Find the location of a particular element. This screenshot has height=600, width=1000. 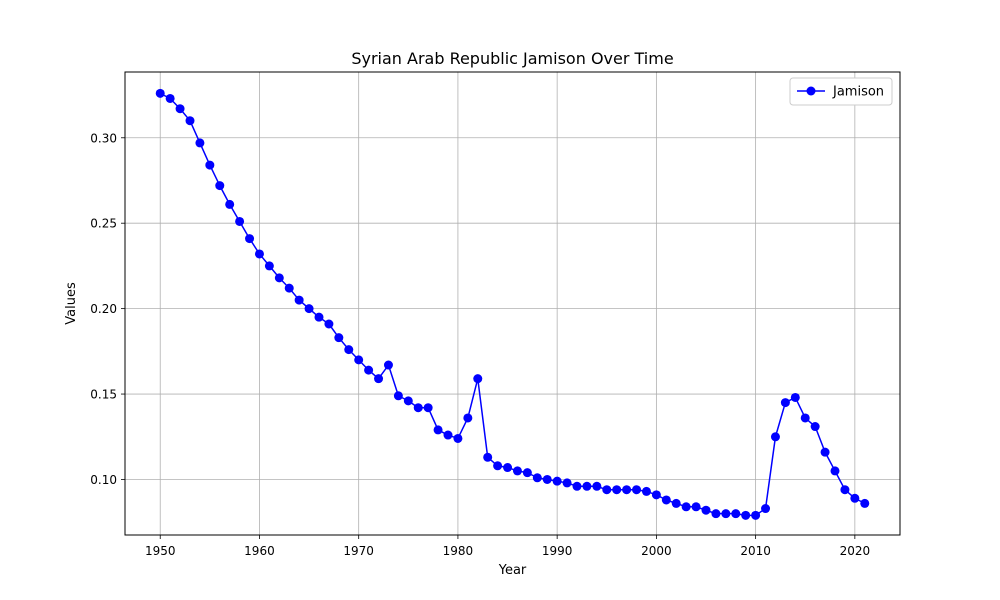

x-tick-label: 2020 is located at coordinates (855, 551).